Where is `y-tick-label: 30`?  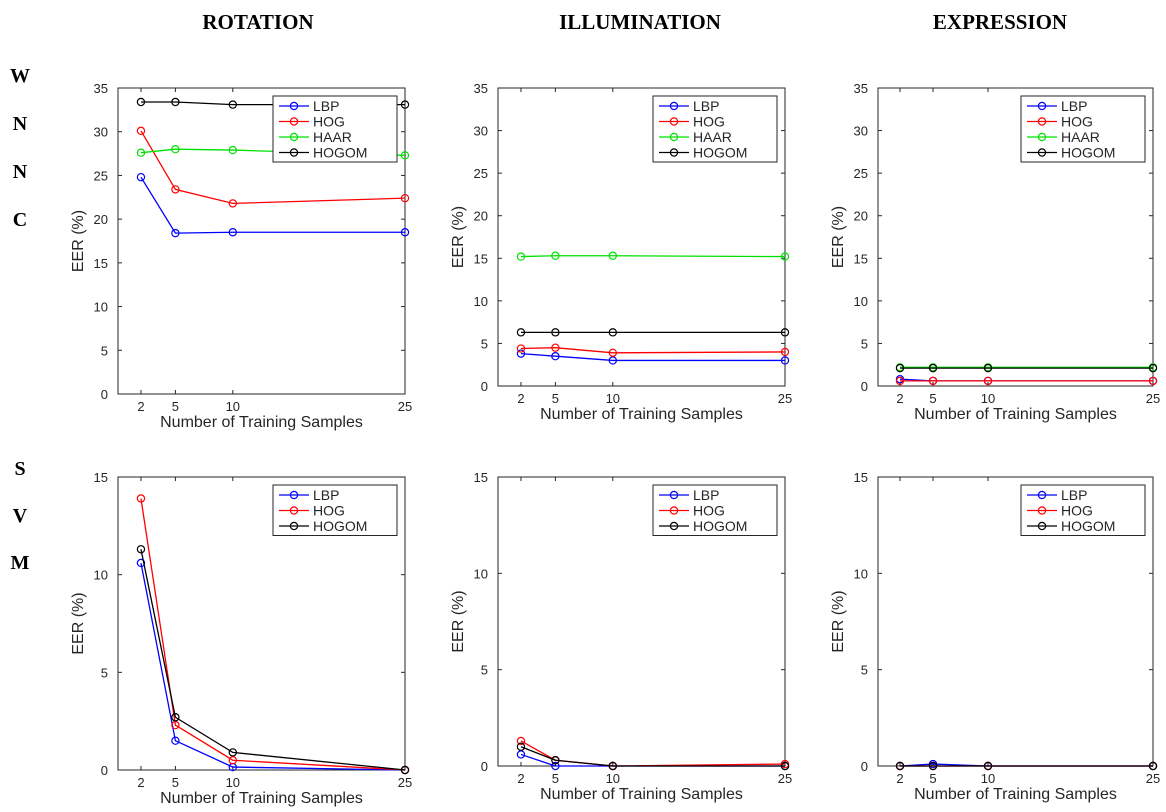
y-tick-label: 30 is located at coordinates (861, 131).